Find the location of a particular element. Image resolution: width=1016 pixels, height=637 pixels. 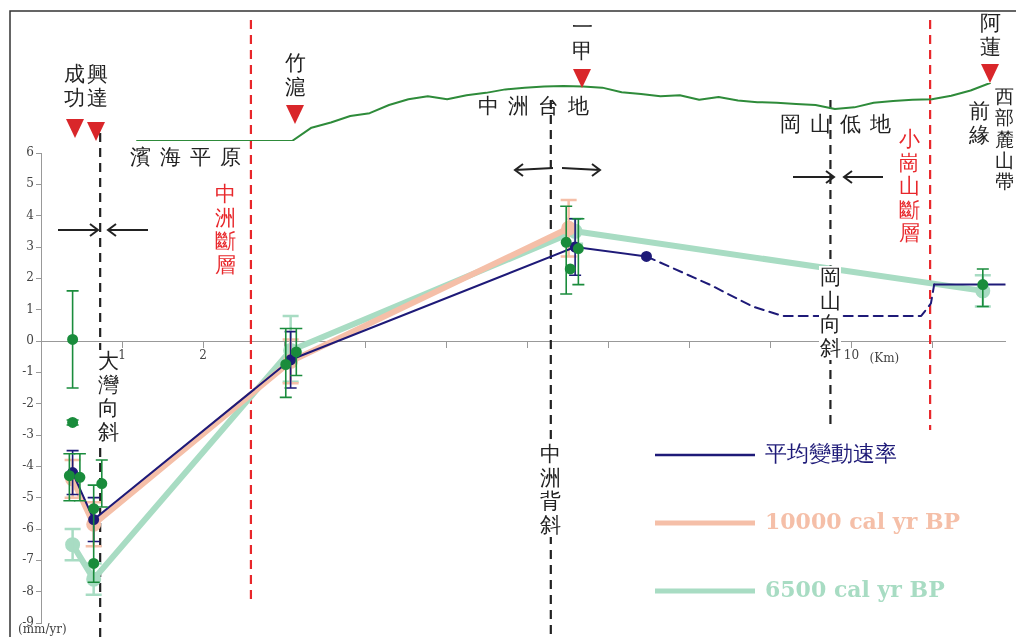

y-tick-label: -3 is located at coordinates (28, 434).